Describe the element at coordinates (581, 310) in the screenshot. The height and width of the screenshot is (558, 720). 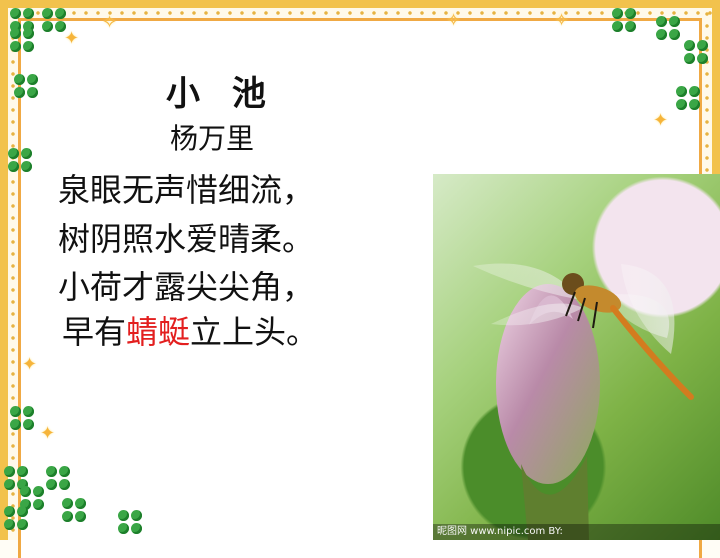
I see `dragonfly-legs` at that location.